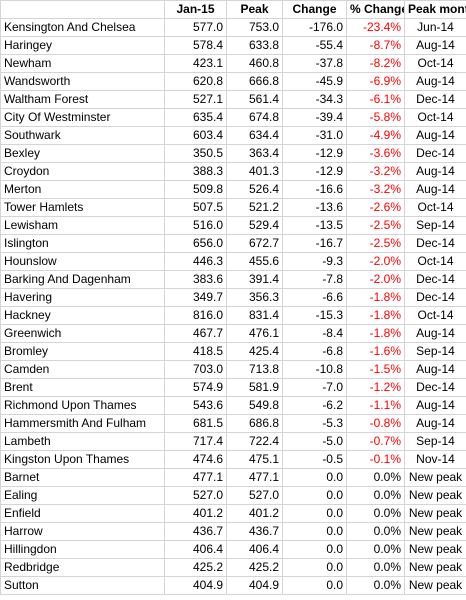 The image size is (466, 600). I want to click on value-cell: 674.8, so click(254, 117).